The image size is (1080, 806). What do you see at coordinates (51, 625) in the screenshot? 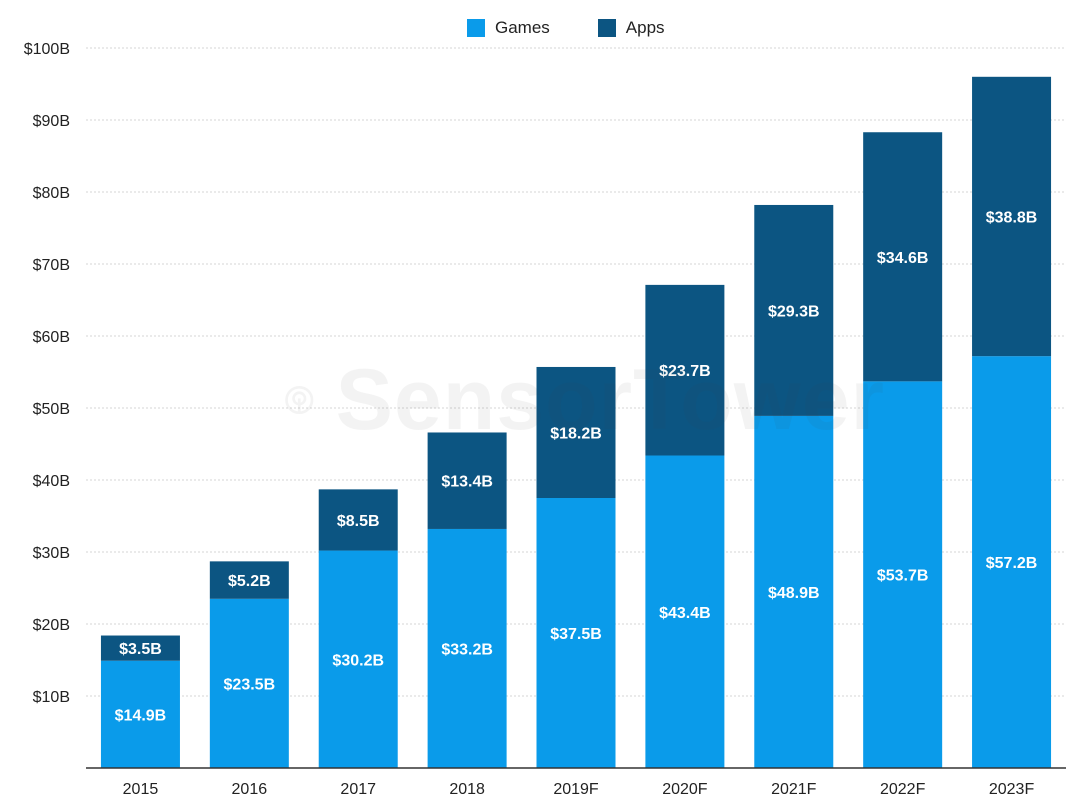
I see `y-tick-label: $20B` at bounding box center [51, 625].